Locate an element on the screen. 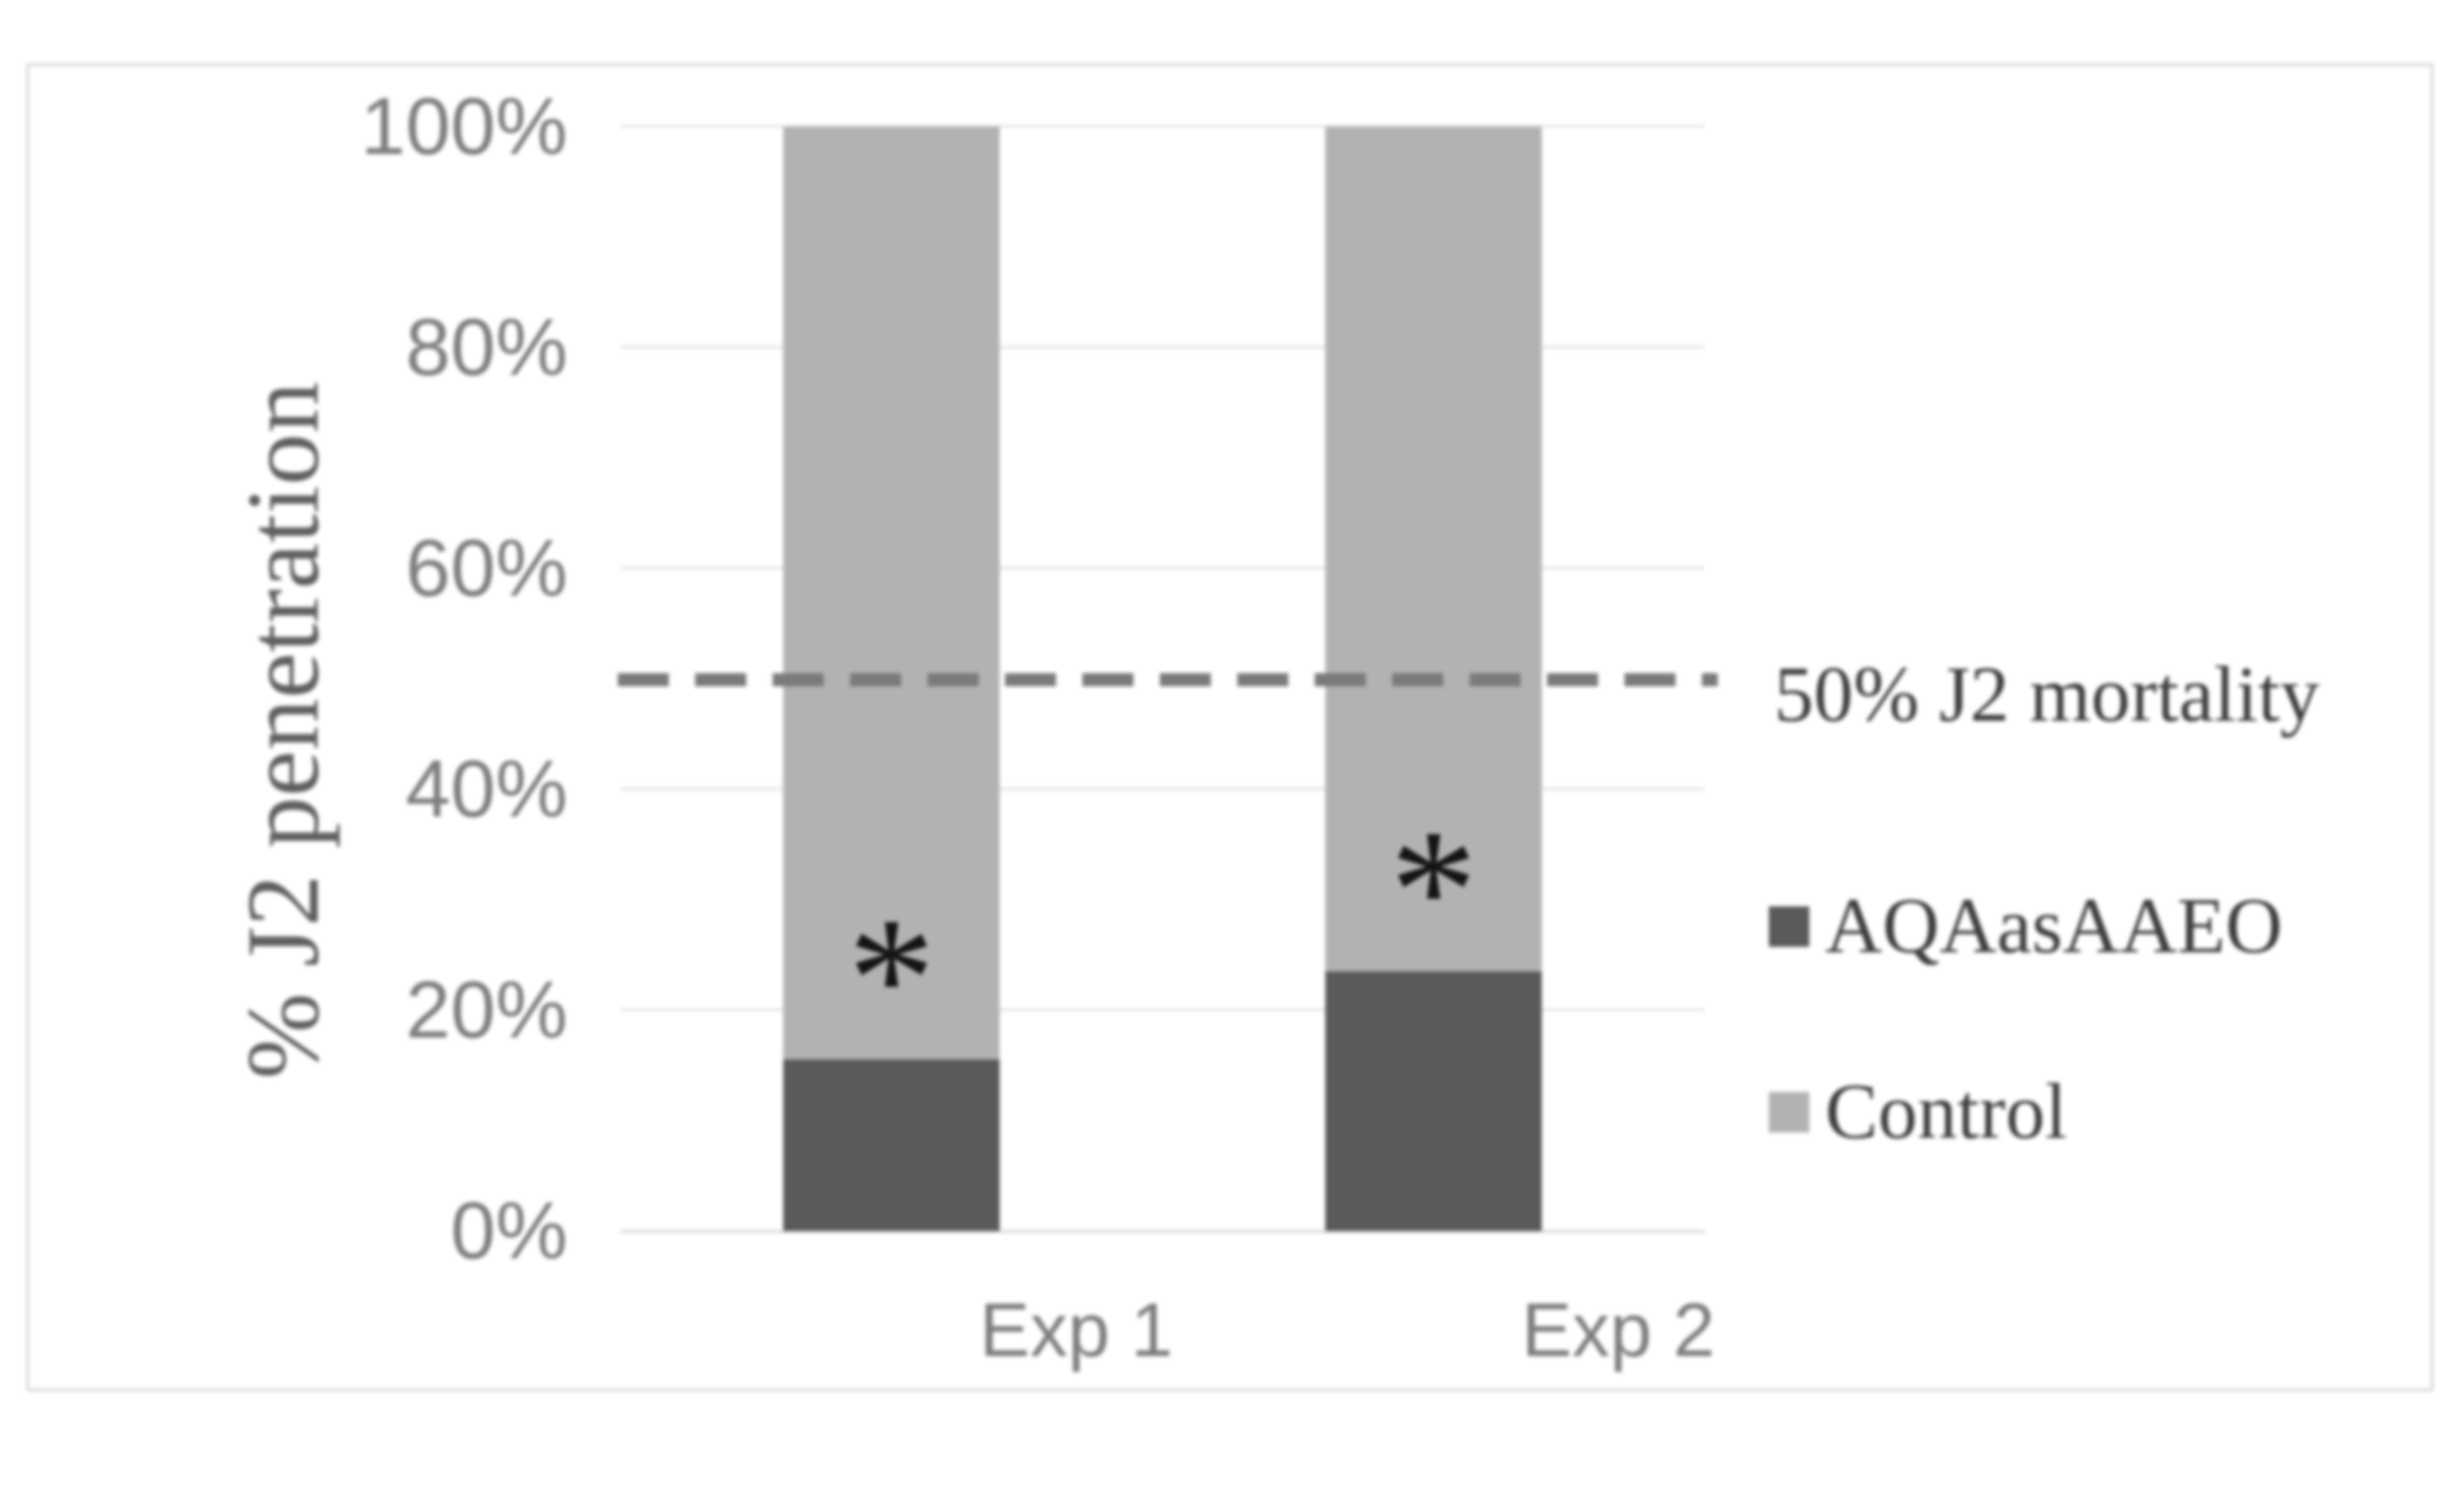  y-tick-label: 40% is located at coordinates (487, 789).